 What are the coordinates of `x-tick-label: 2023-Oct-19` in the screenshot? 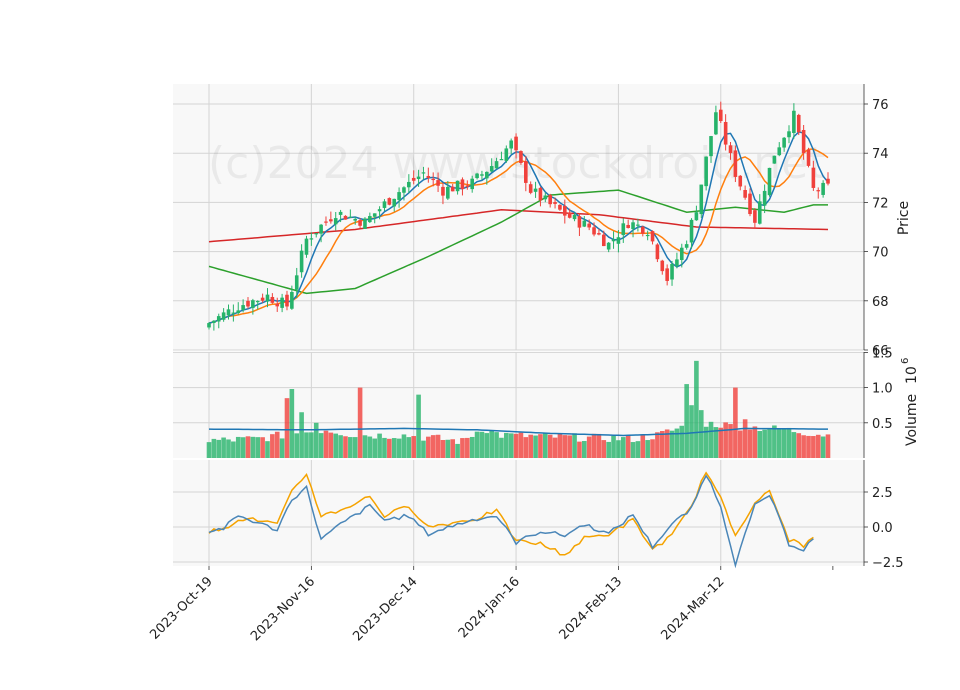 It's located at (181, 608).